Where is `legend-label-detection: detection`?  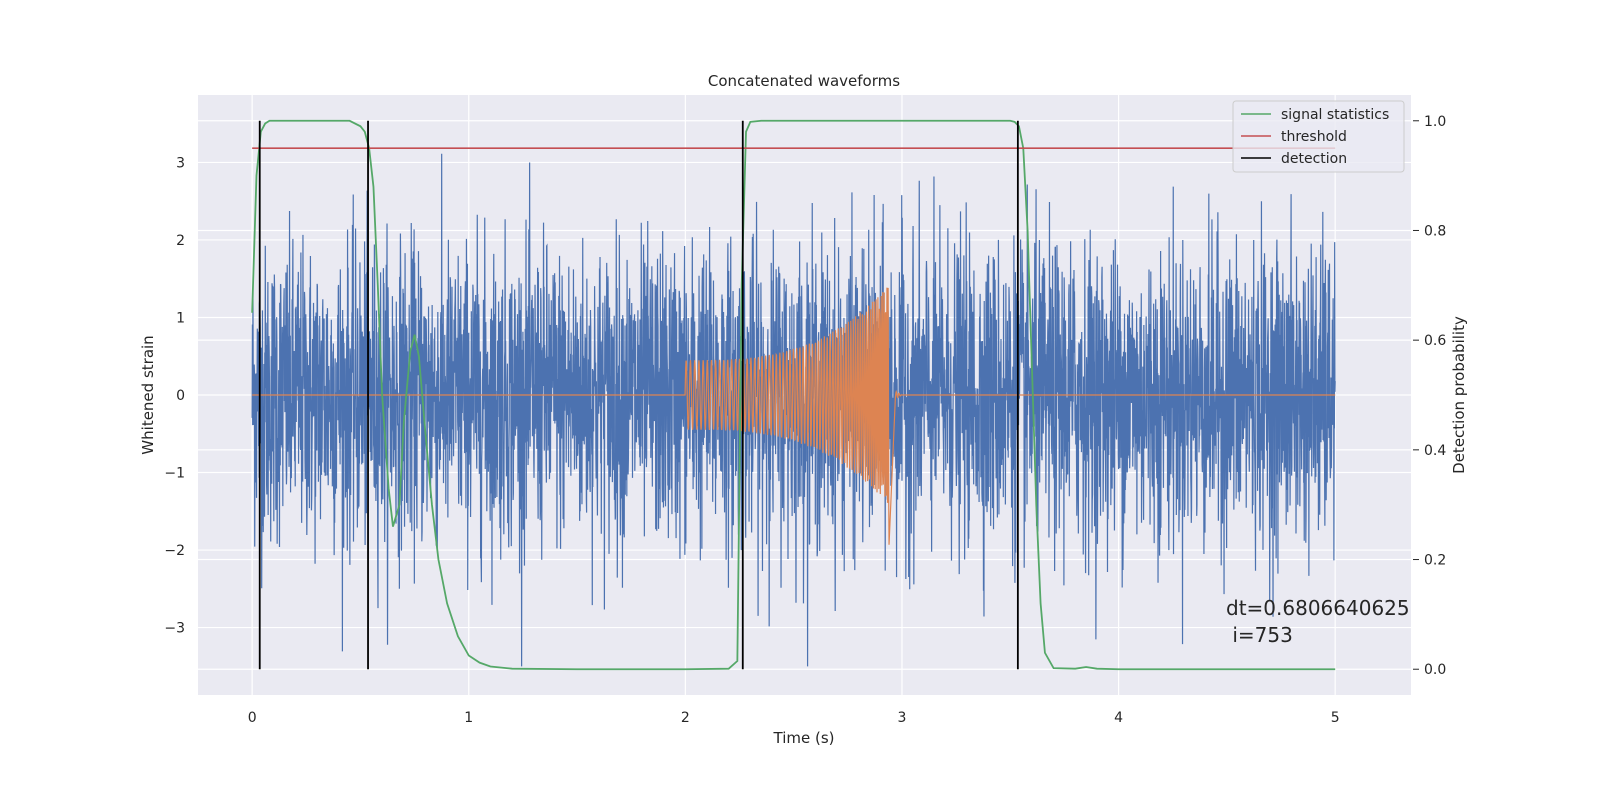
legend-label-detection: detection is located at coordinates (1314, 159).